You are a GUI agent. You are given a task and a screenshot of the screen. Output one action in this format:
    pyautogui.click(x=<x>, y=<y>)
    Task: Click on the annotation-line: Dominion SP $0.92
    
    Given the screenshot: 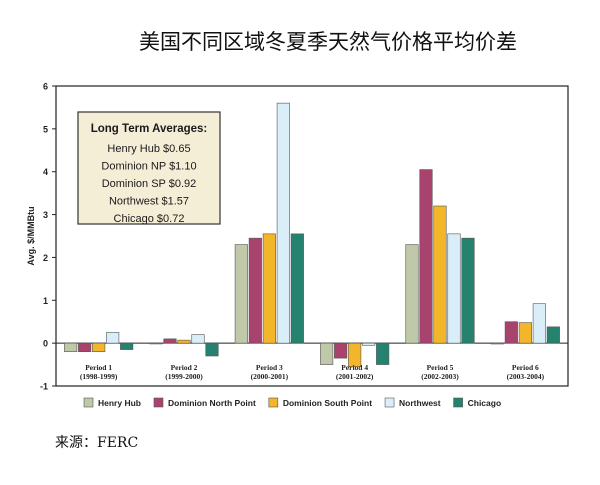 What is the action you would take?
    pyautogui.click(x=149, y=184)
    